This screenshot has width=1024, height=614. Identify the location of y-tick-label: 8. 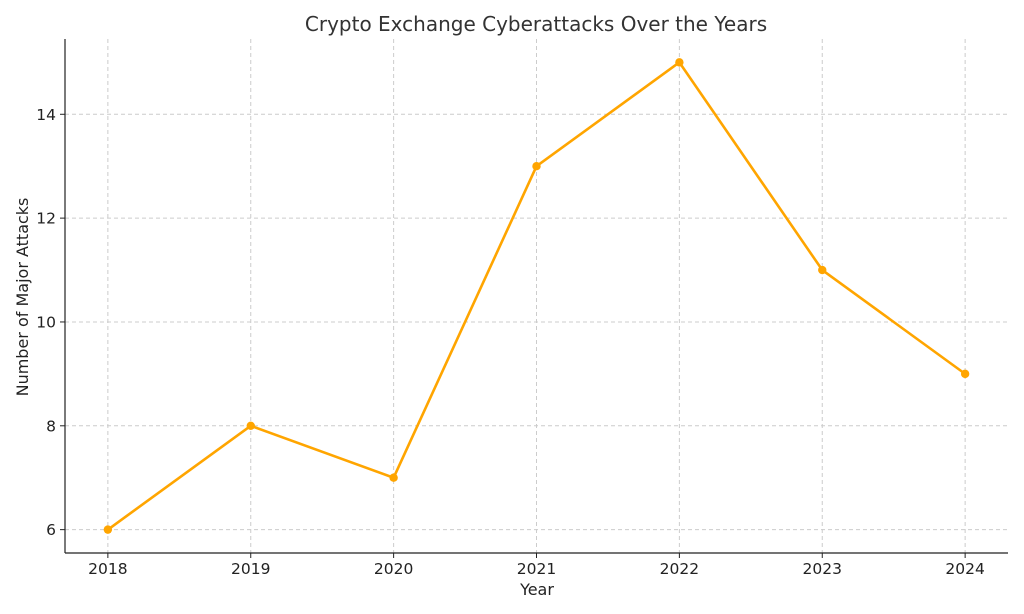
(51, 426).